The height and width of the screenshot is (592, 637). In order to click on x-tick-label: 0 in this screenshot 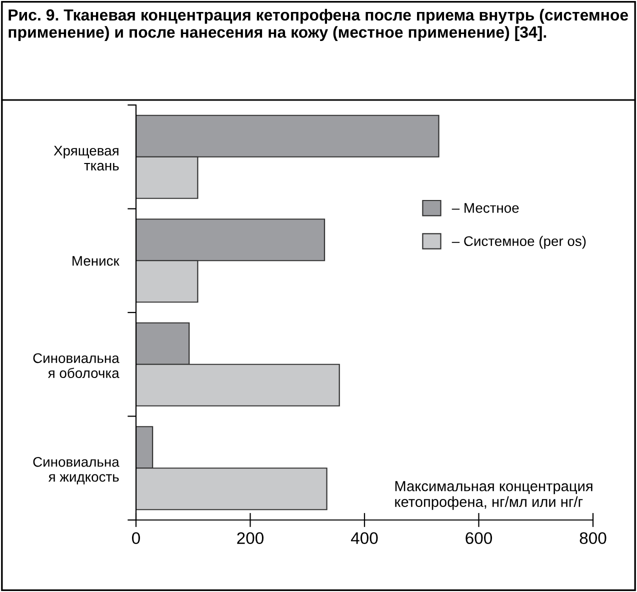, I will do `click(136, 538)`.